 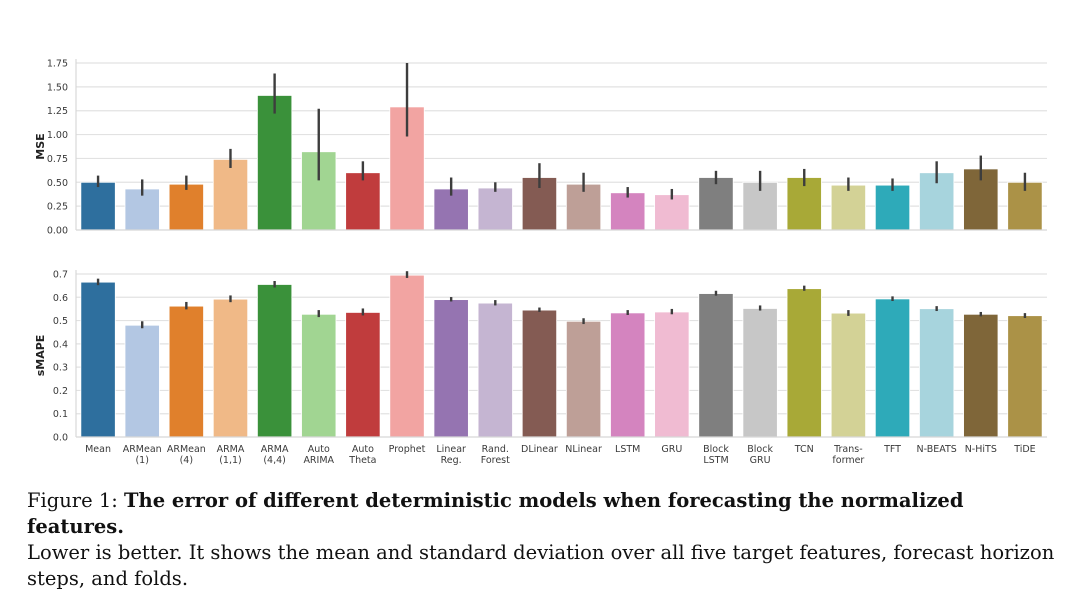 What do you see at coordinates (561, 300) in the screenshot?
I see `smape-error-bars` at bounding box center [561, 300].